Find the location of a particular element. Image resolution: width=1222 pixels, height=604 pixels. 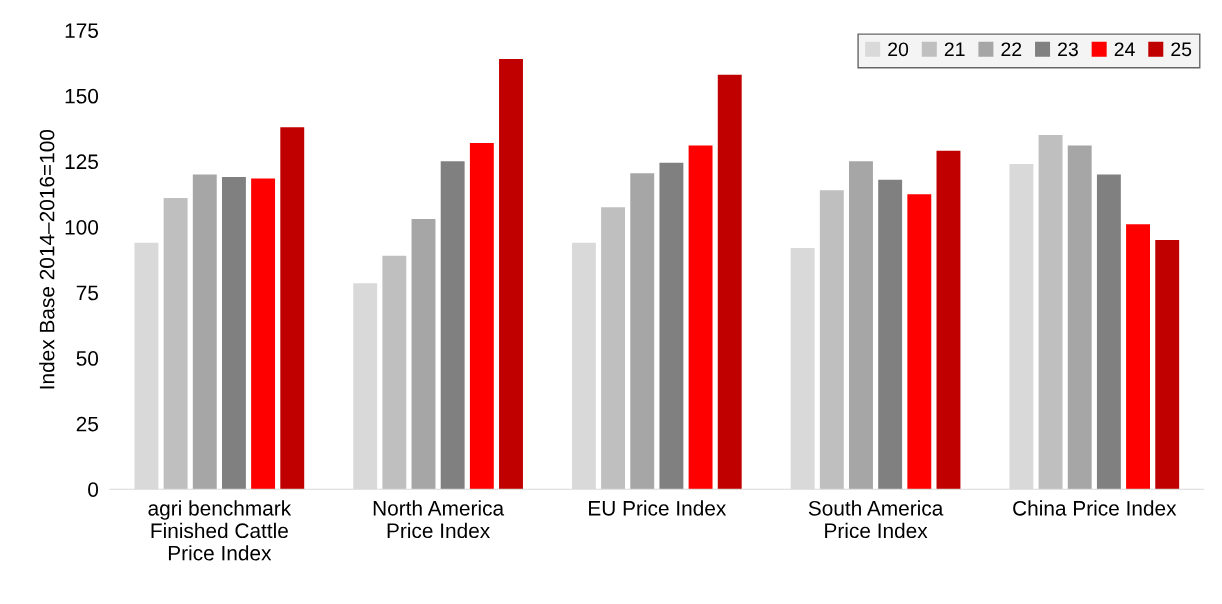

legend-label: 20 is located at coordinates (898, 49).